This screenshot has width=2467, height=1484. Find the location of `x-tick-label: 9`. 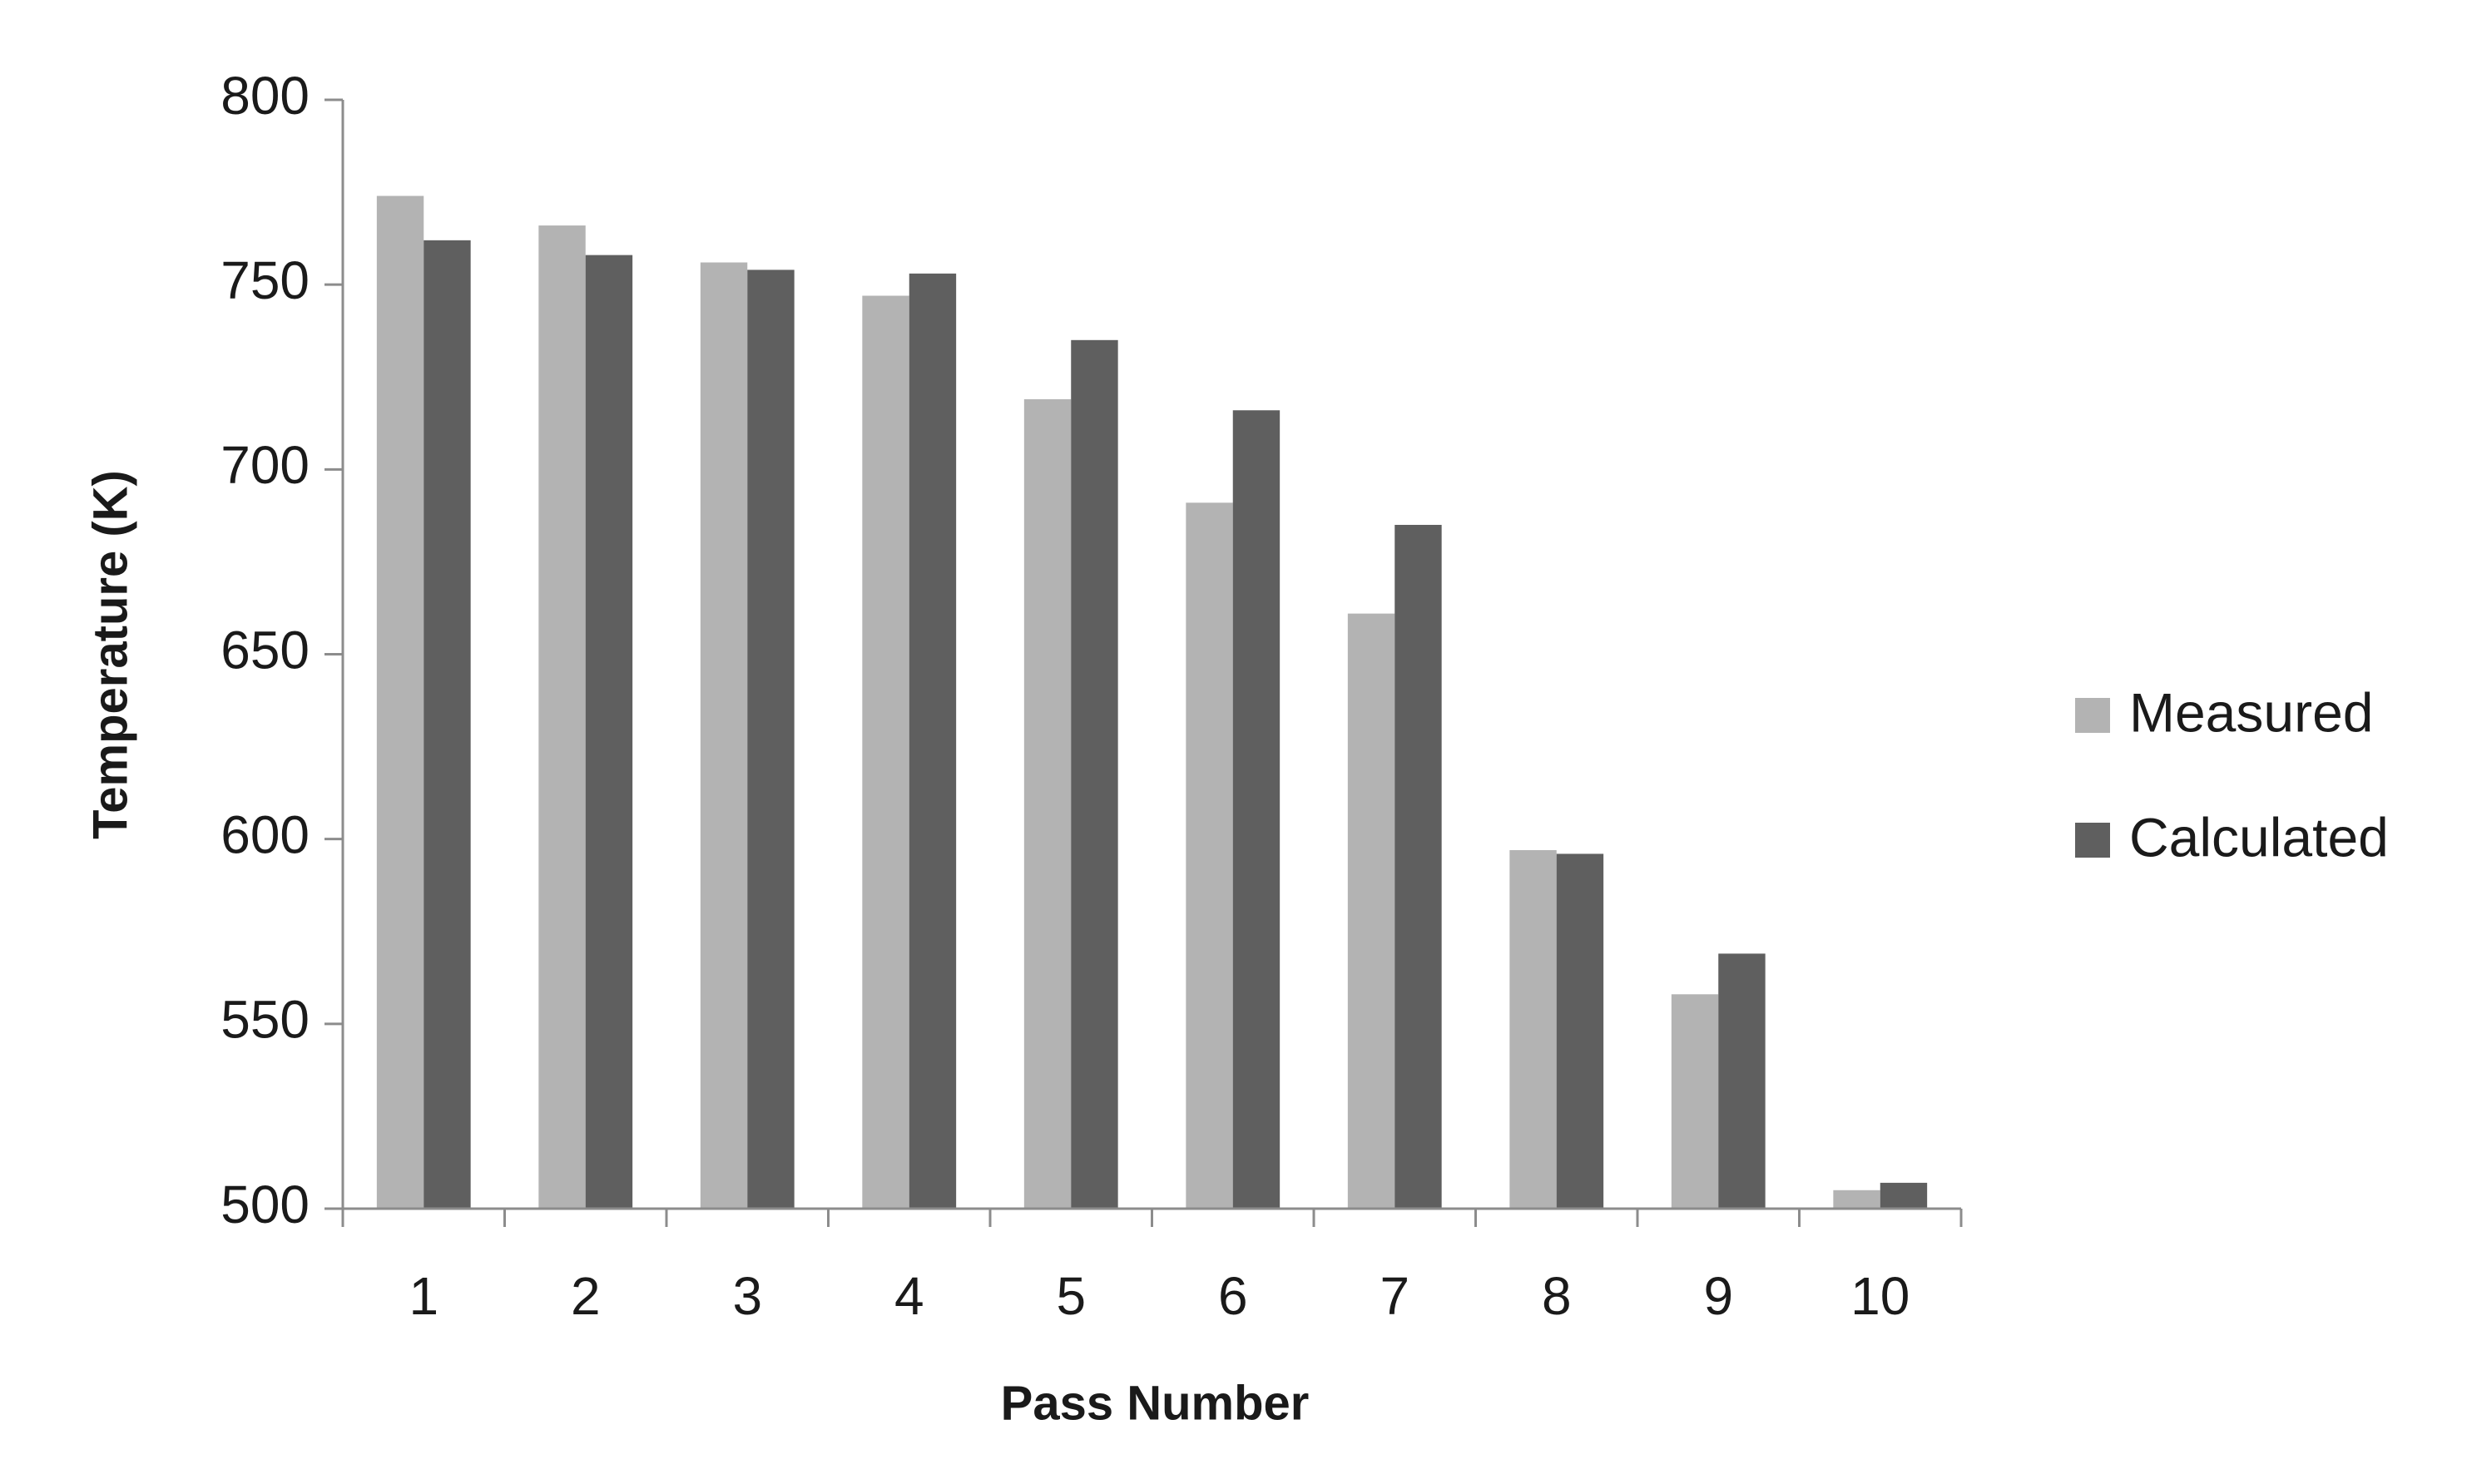

x-tick-label: 9 is located at coordinates (1718, 1296).